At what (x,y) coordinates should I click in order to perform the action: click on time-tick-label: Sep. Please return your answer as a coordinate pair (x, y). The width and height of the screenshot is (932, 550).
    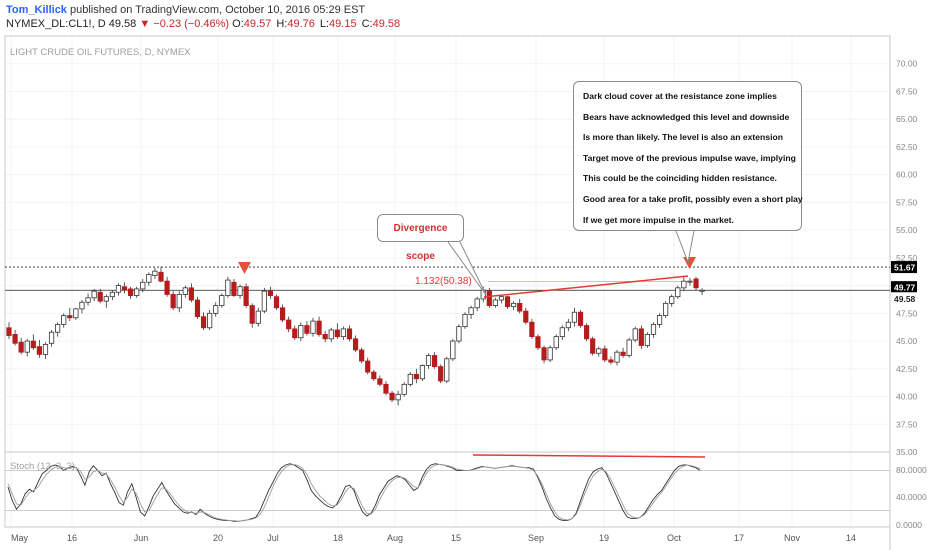
    Looking at the image, I should click on (536, 538).